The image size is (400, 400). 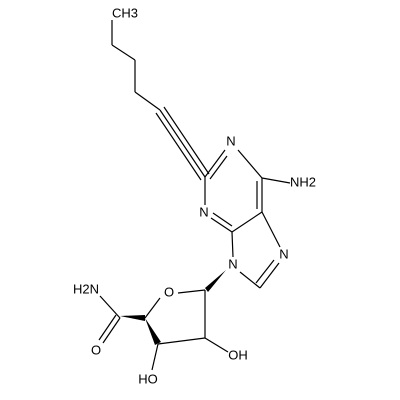 What do you see at coordinates (238, 354) in the screenshot?
I see `atom-label: OH` at bounding box center [238, 354].